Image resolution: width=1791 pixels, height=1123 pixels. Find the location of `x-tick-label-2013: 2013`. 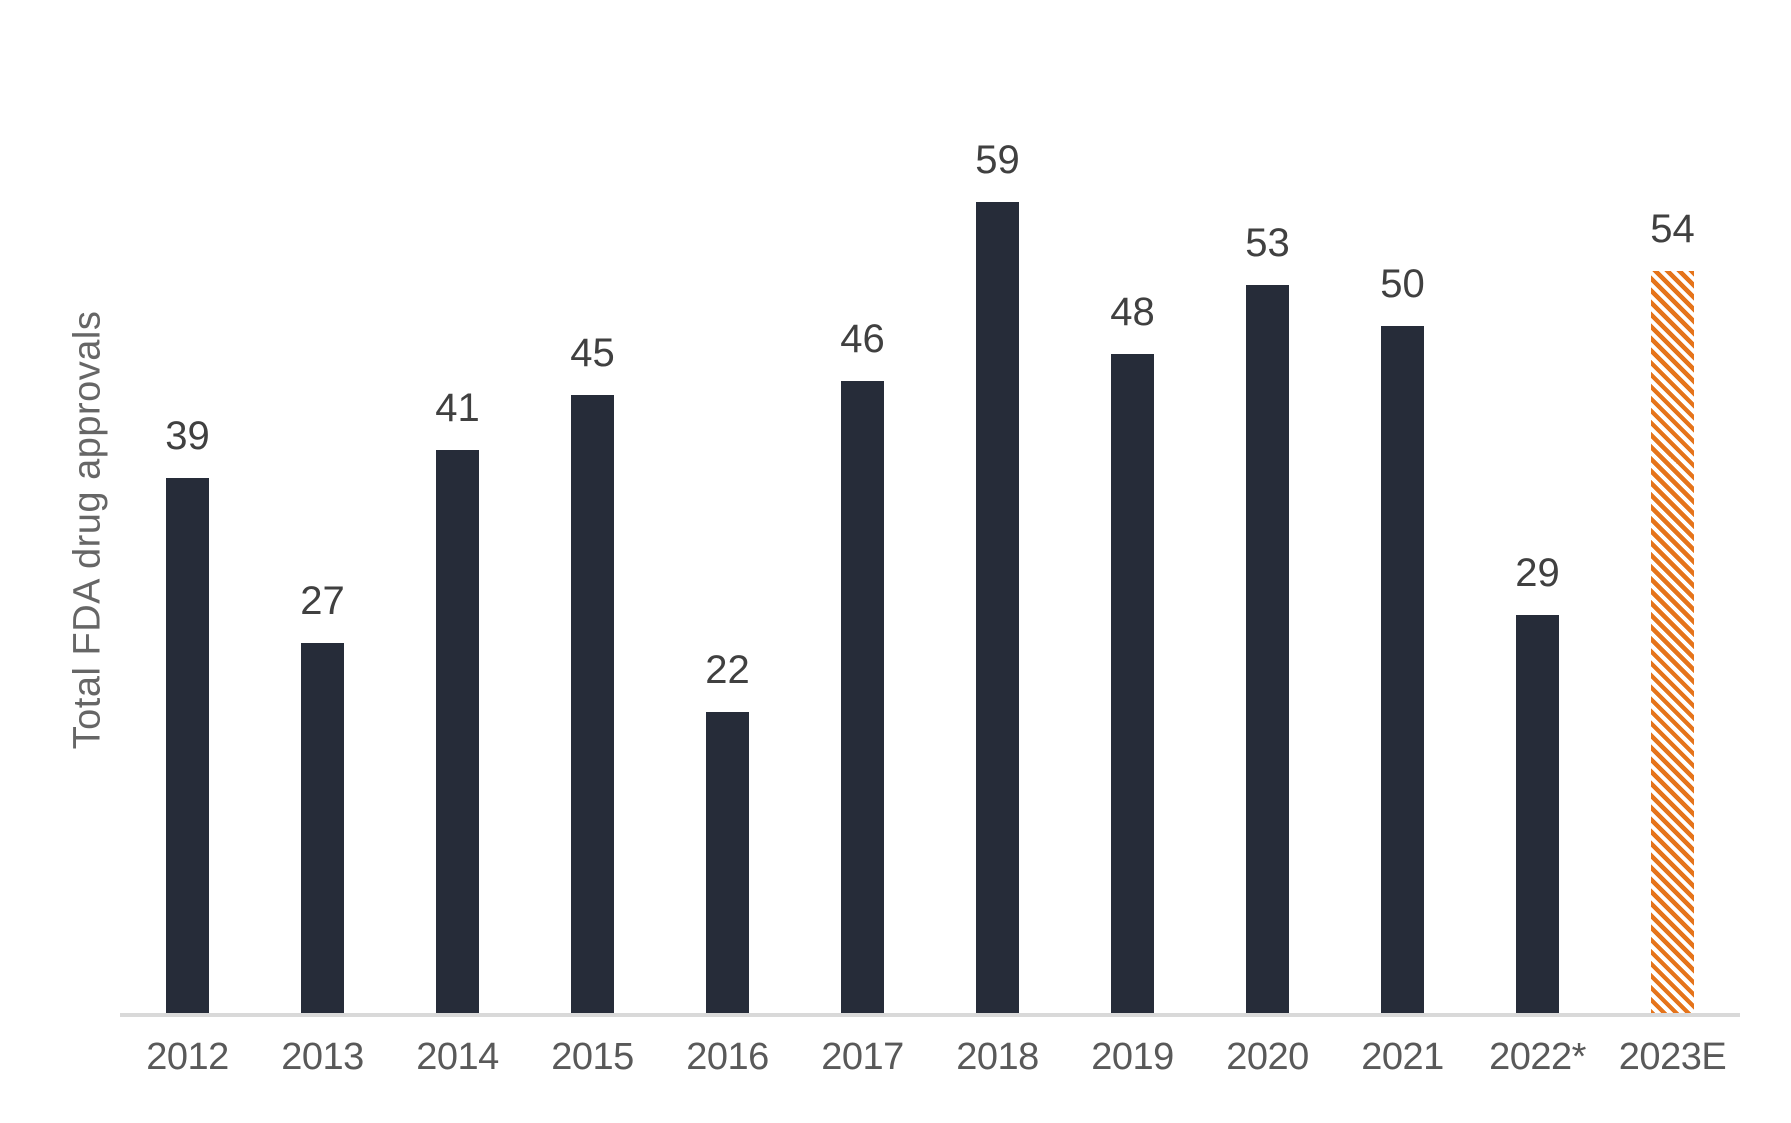

x-tick-label-2013: 2013 is located at coordinates (322, 1057).